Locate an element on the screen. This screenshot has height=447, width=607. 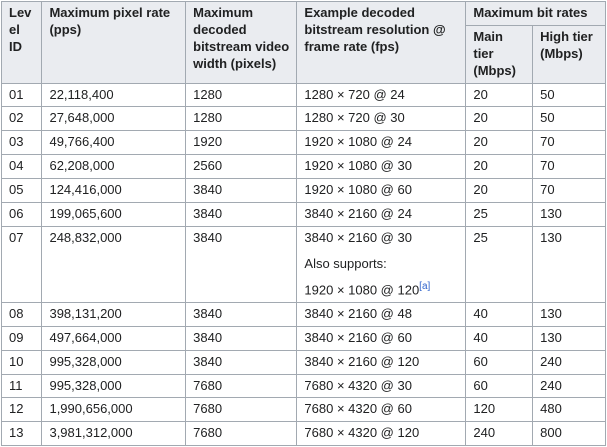
example-line: Also supports: is located at coordinates (345, 263).